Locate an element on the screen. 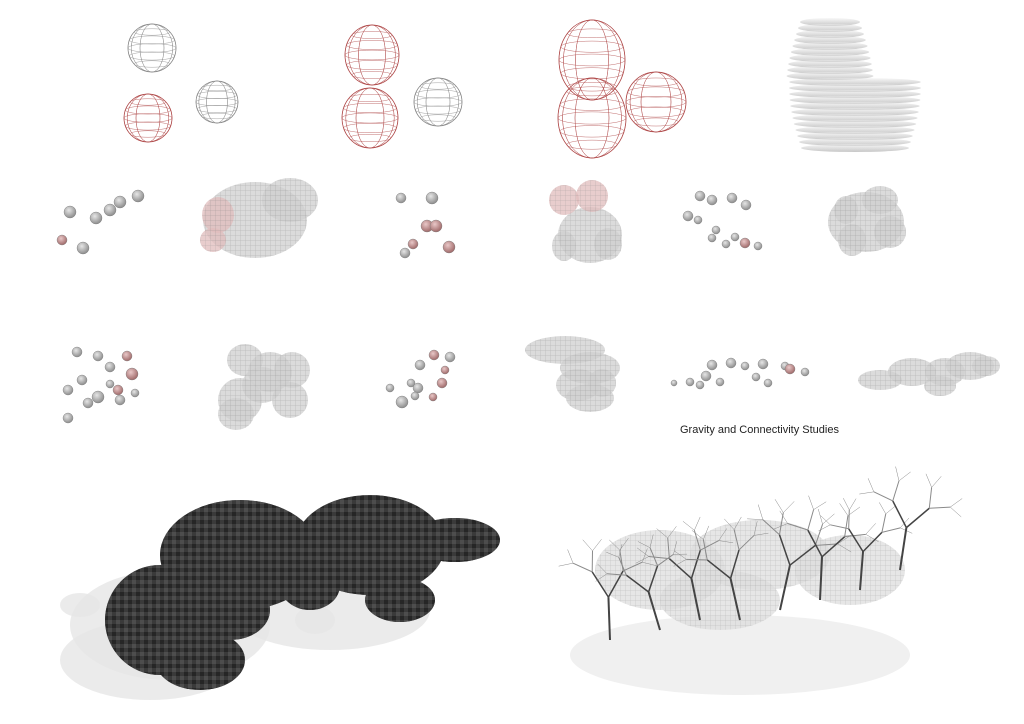 Image resolution: width=1024 pixels, height=724 pixels. sliced-contour-blob is located at coordinates (853, 85).